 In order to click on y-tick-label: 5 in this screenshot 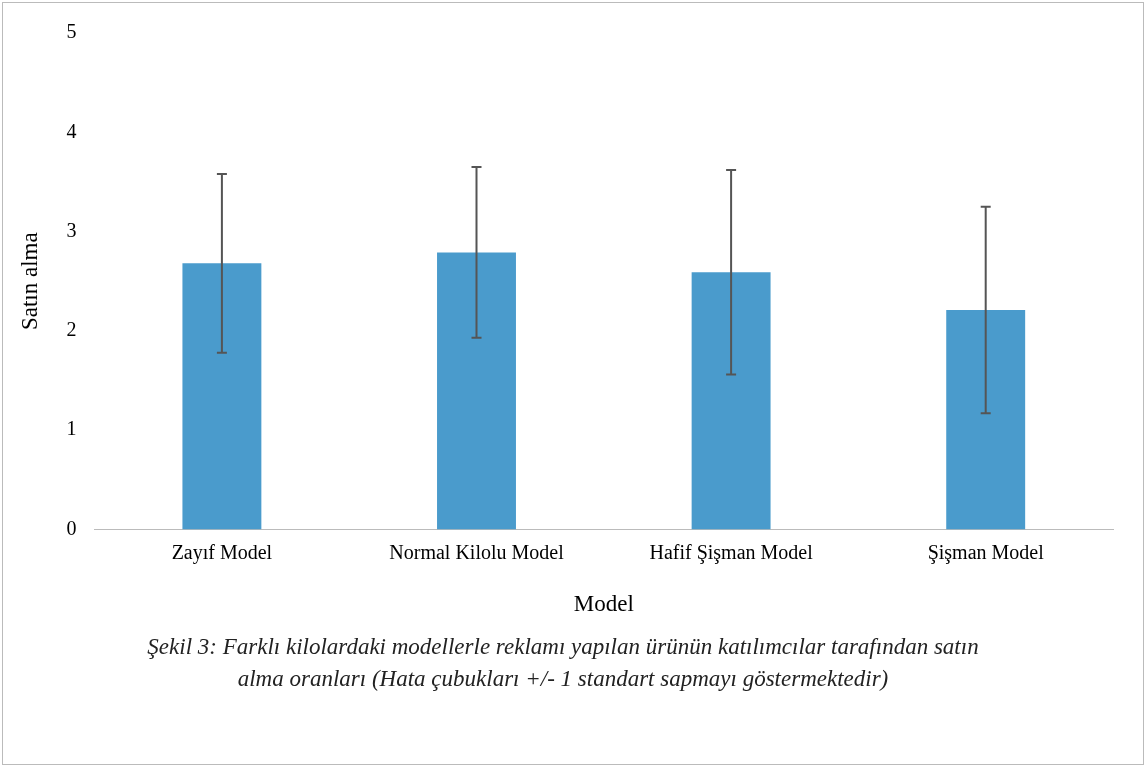, I will do `click(71, 31)`.